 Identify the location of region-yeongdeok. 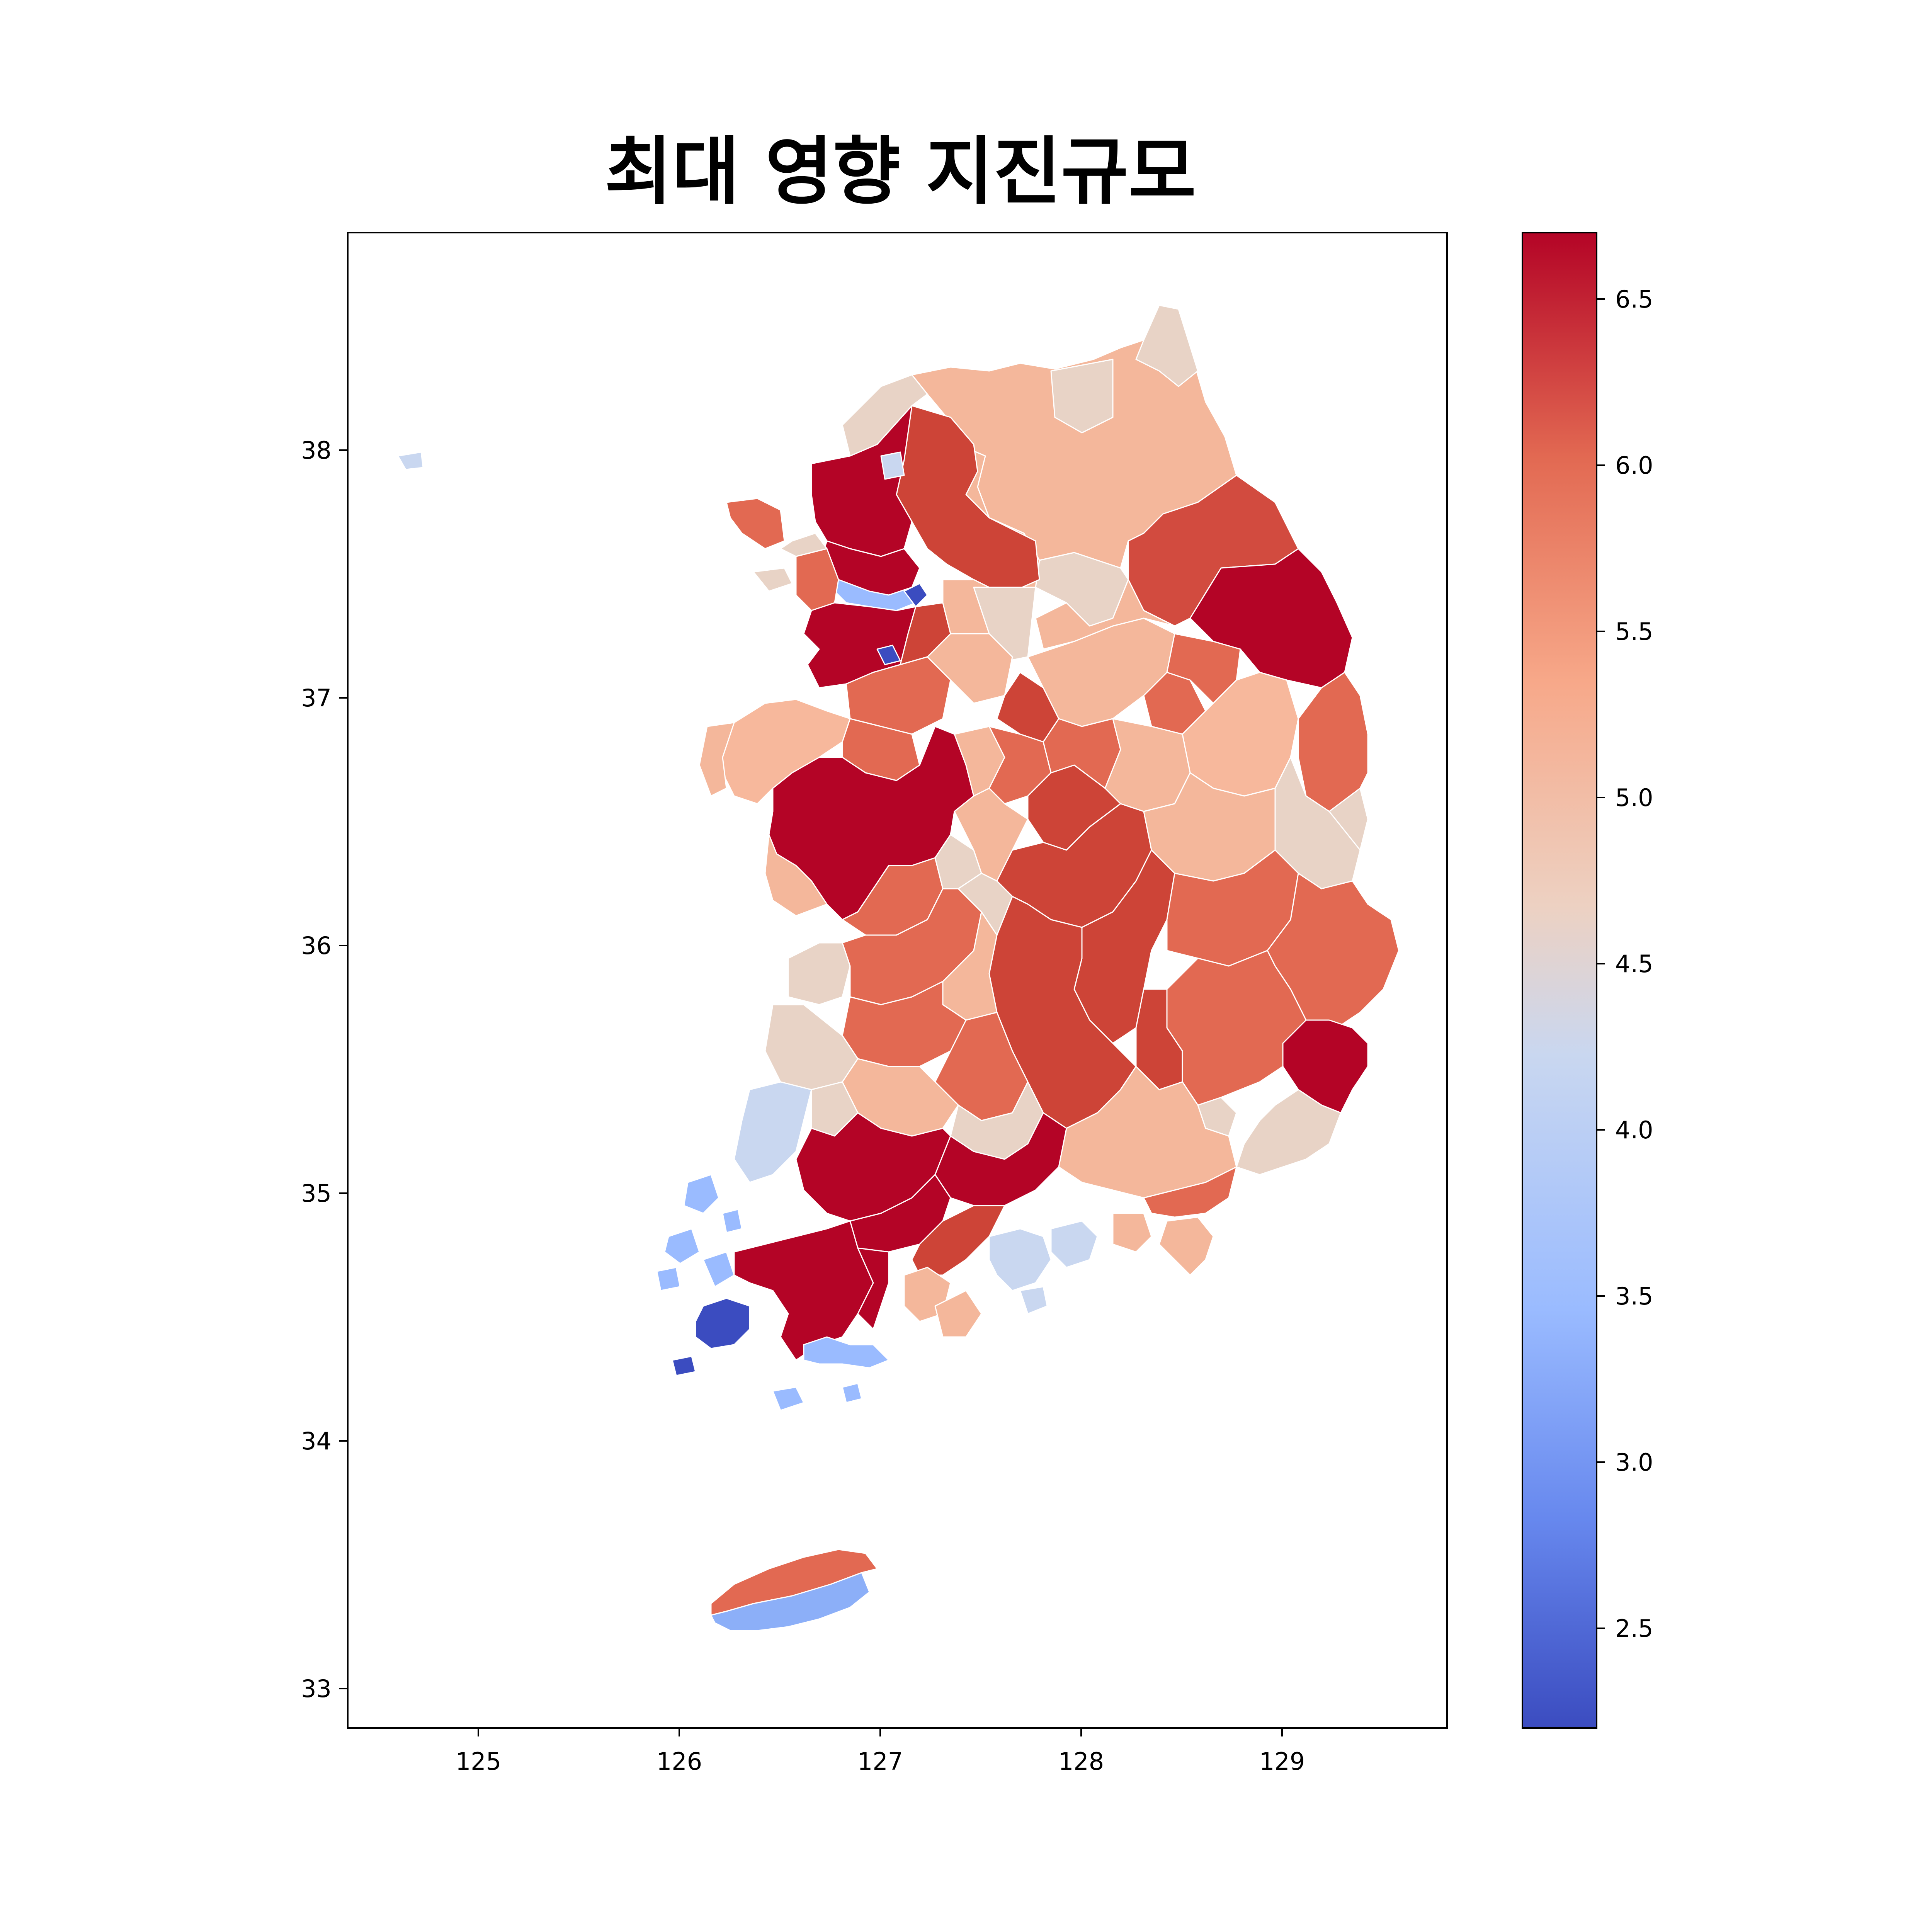
(1348, 819).